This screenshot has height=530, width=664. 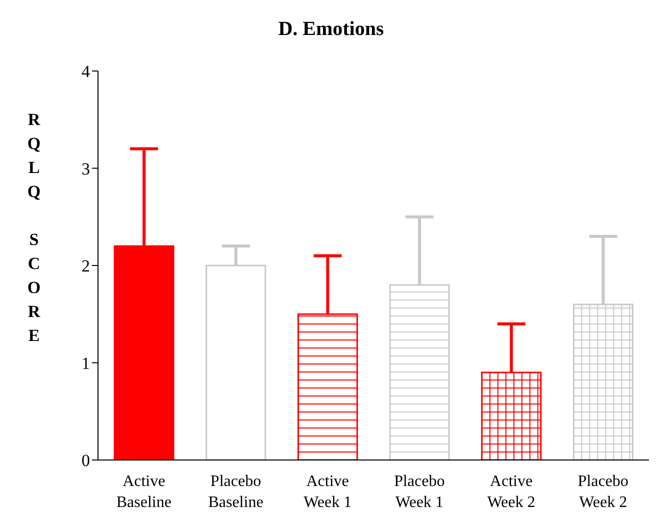 What do you see at coordinates (86, 168) in the screenshot?
I see `y-tick-label: 3` at bounding box center [86, 168].